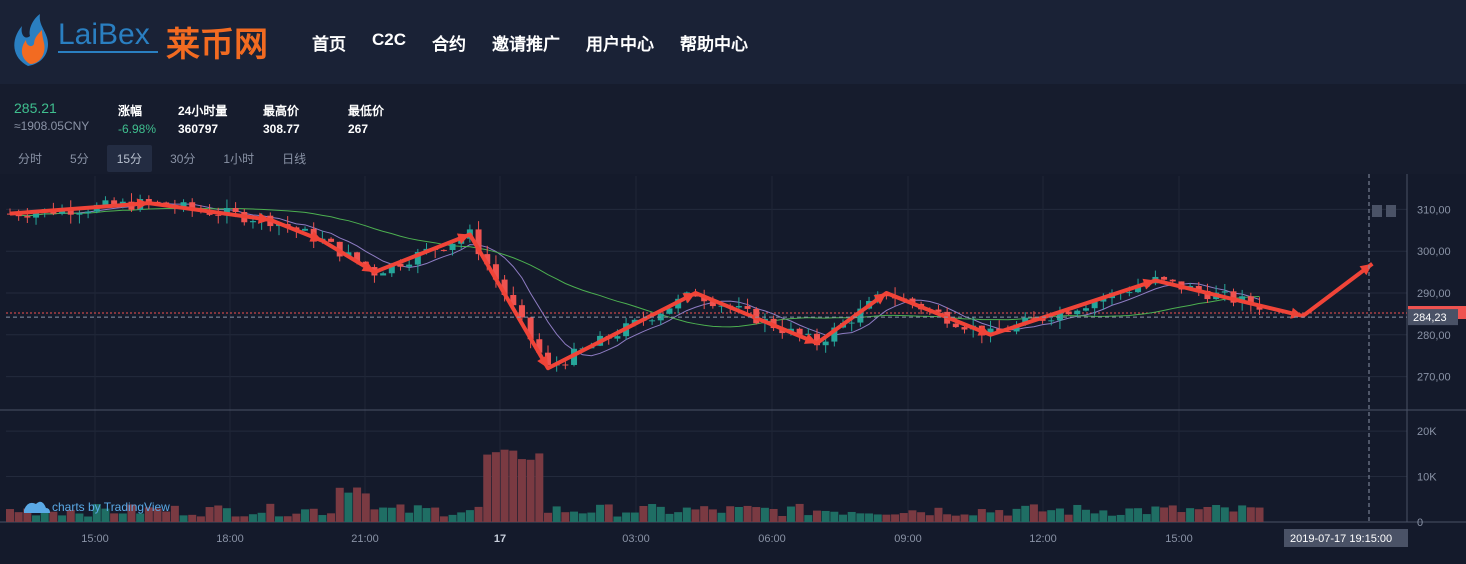  I want to click on cny-price: ≈1908.05CNY, so click(52, 126).